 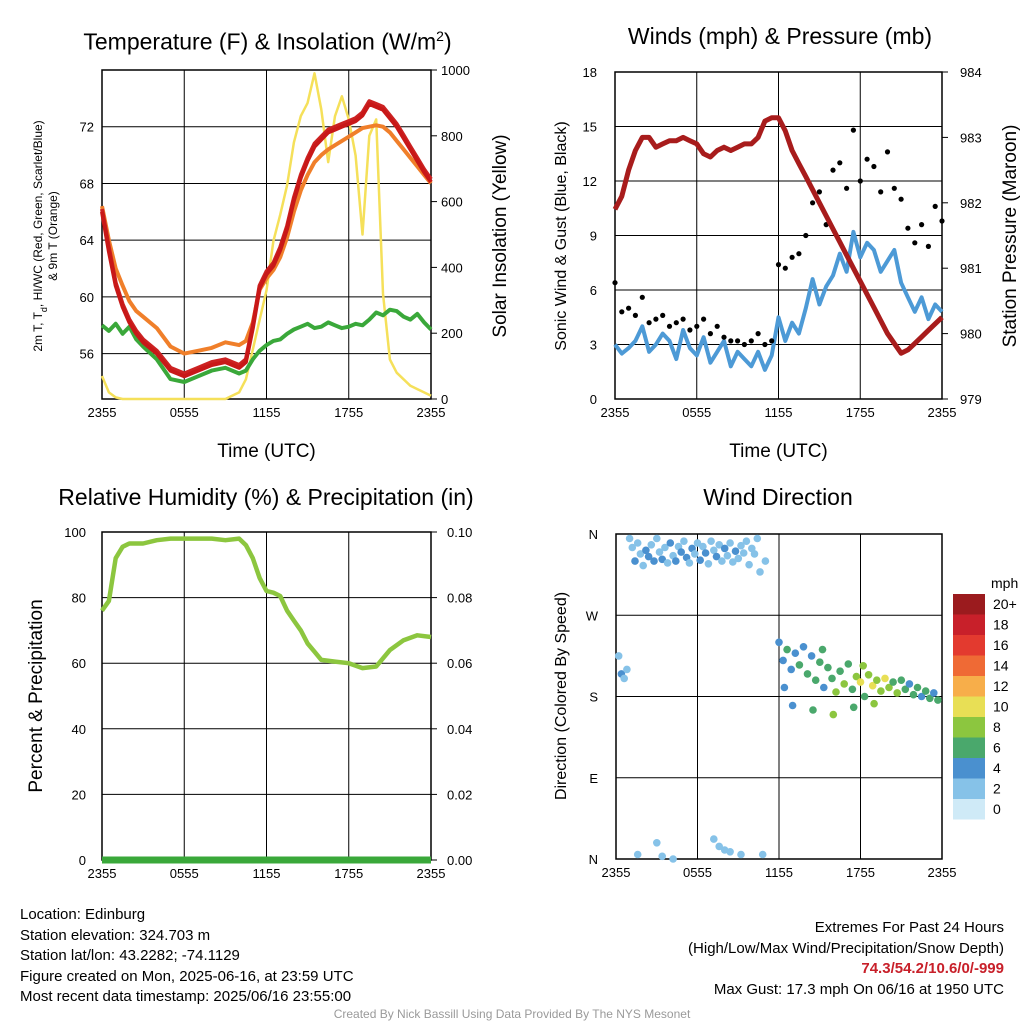 What do you see at coordinates (452, 202) in the screenshot?
I see `y-right-tick-label: 600` at bounding box center [452, 202].